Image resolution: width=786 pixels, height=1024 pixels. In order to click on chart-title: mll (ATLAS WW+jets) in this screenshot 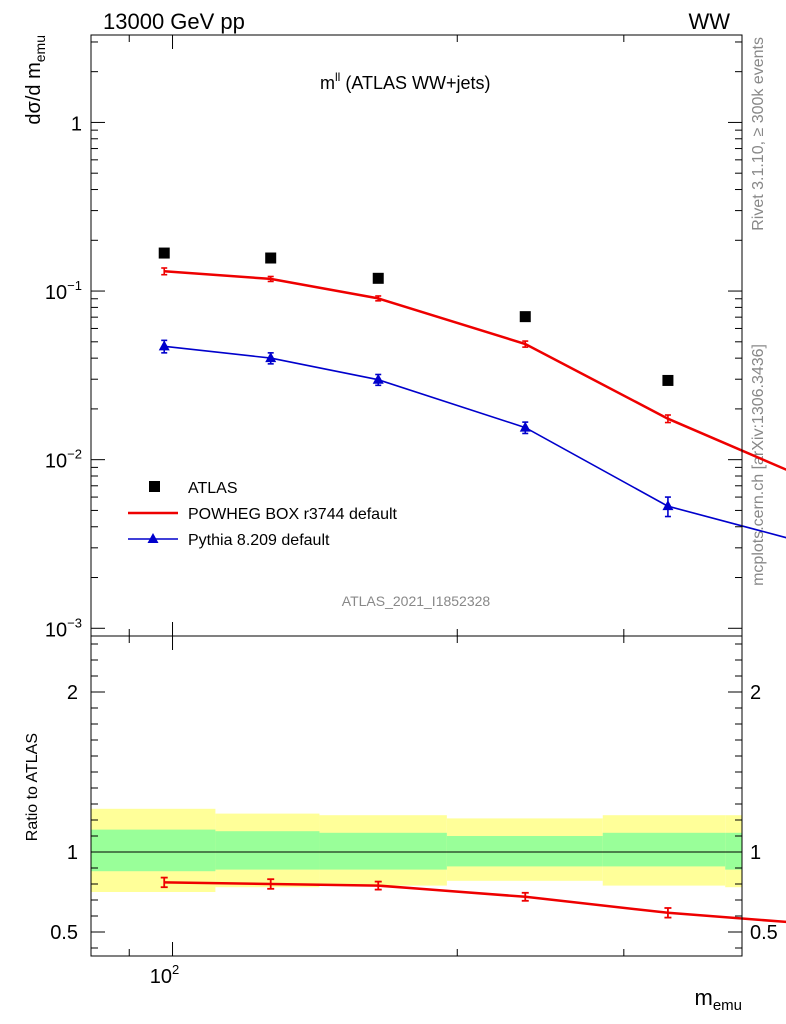, I will do `click(405, 81)`.